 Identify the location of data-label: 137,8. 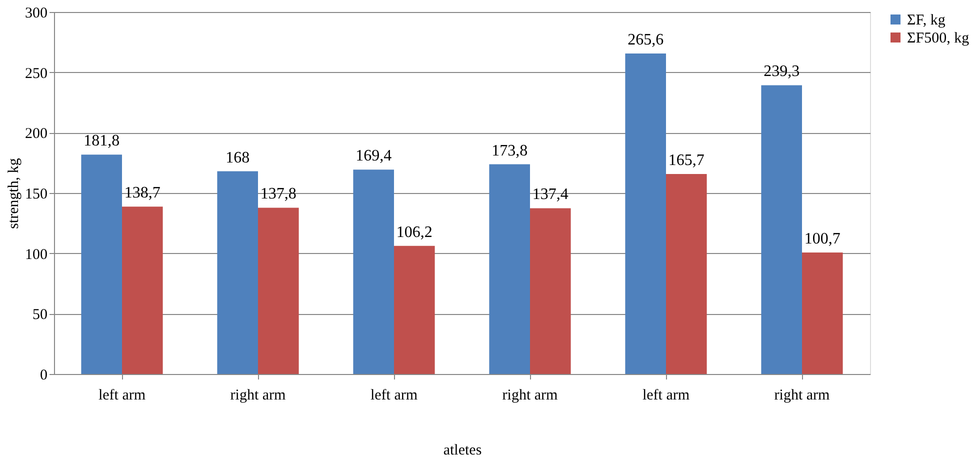
(278, 194).